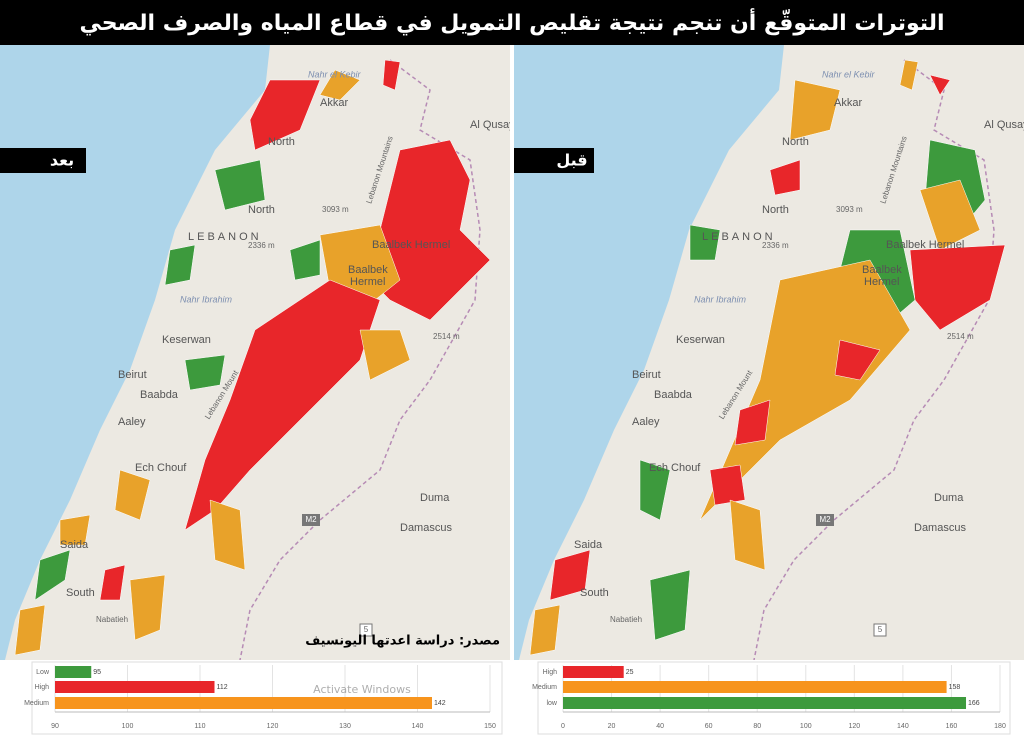  Describe the element at coordinates (709, 726) in the screenshot. I see `x-tick-label: 60` at that location.